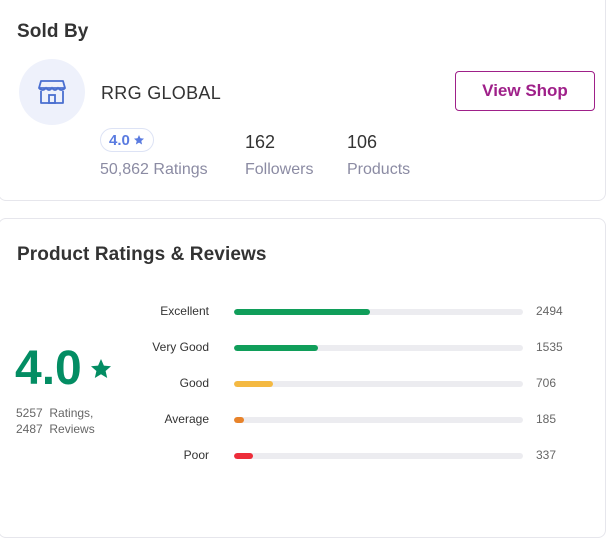  I want to click on rating-row-label: Excellent, so click(184, 311).